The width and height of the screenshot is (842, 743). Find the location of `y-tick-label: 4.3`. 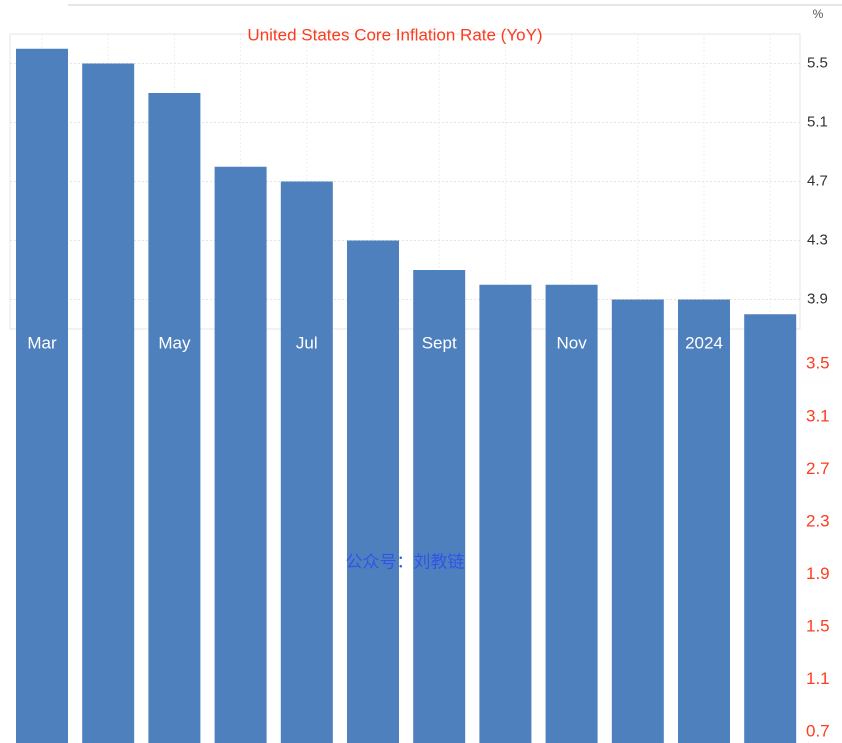

y-tick-label: 4.3 is located at coordinates (817, 239).